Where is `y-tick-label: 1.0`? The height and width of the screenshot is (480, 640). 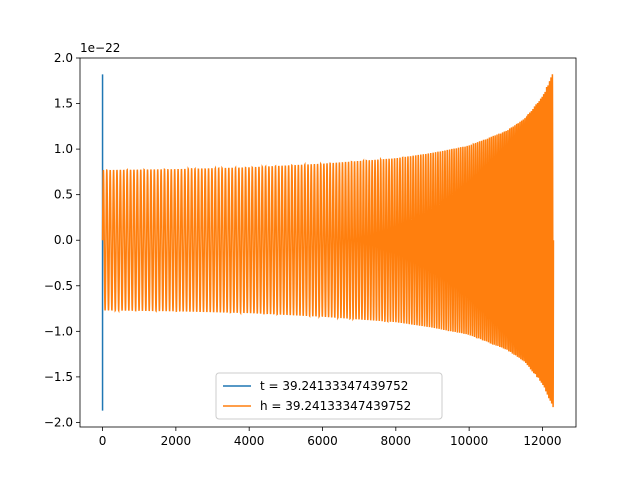 y-tick-label: 1.0 is located at coordinates (63, 149).